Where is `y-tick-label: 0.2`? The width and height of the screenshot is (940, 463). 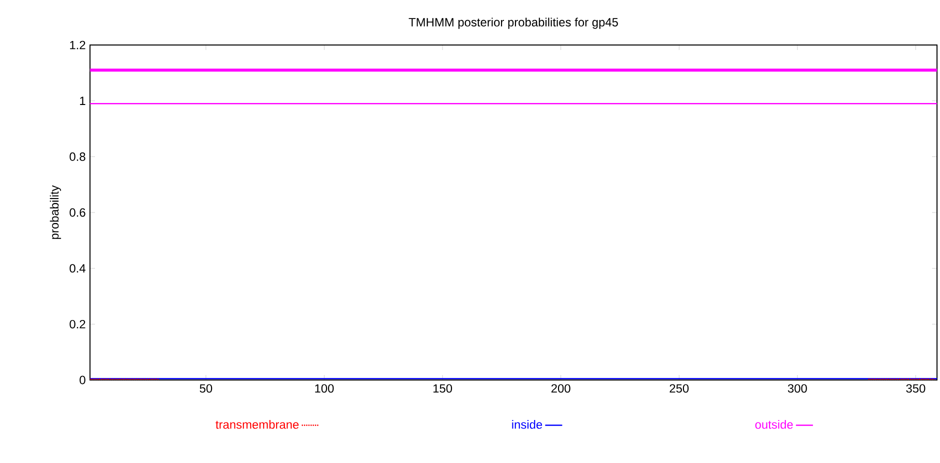 y-tick-label: 0.2 is located at coordinates (78, 324).